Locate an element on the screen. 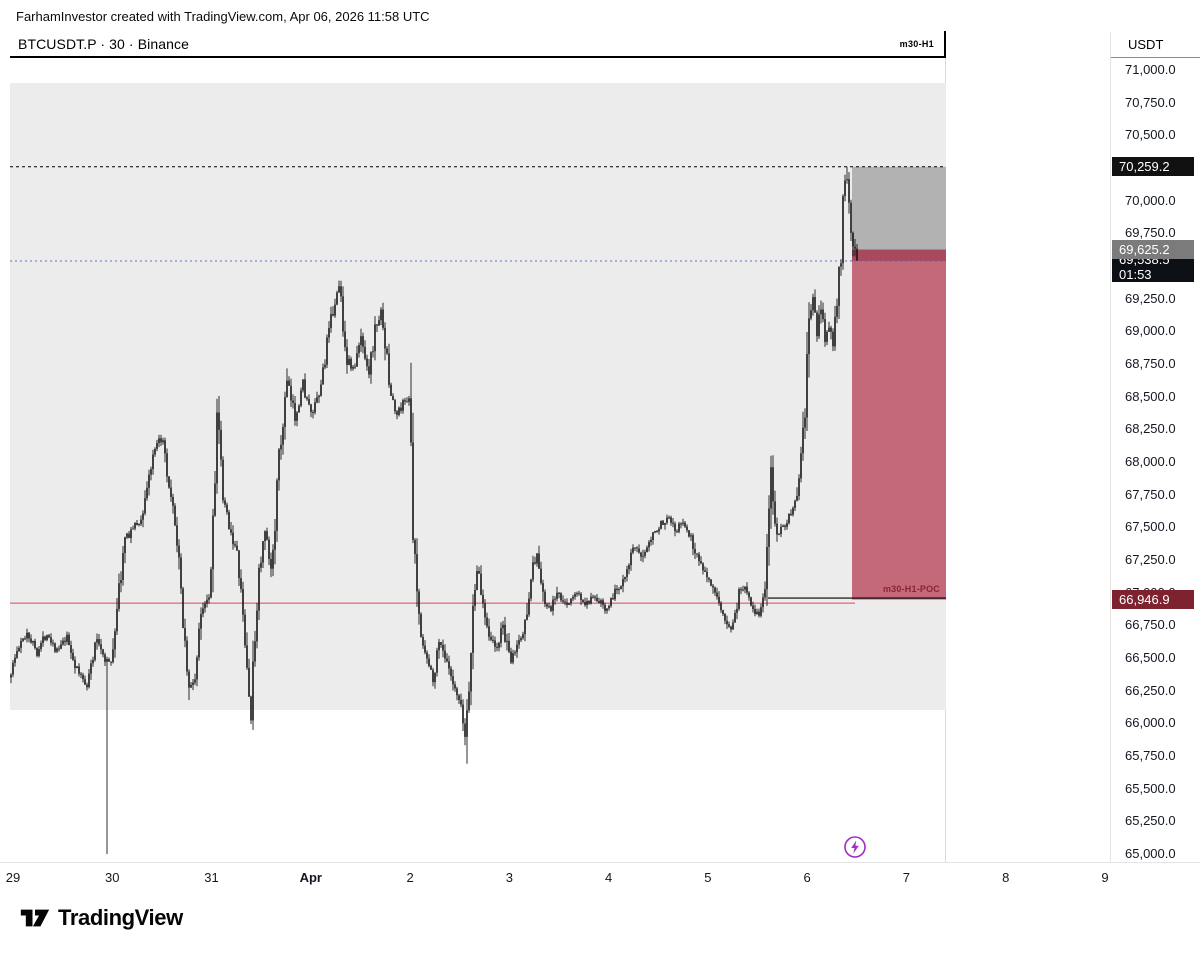  price-tick-label: 65,000.0 is located at coordinates (1150, 853).